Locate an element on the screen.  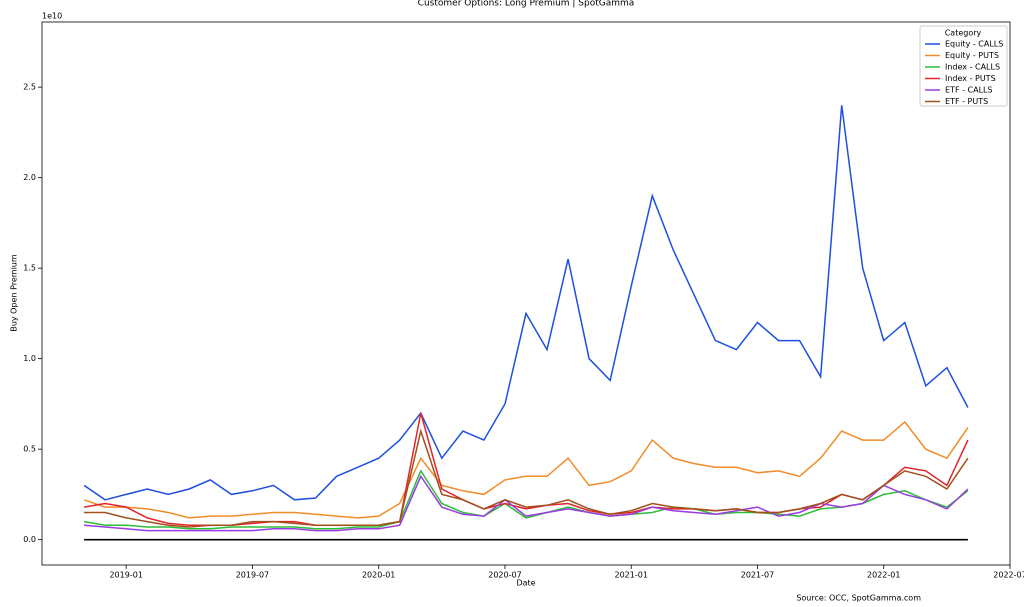
x-tick-label: 2021-01 is located at coordinates (630, 575).